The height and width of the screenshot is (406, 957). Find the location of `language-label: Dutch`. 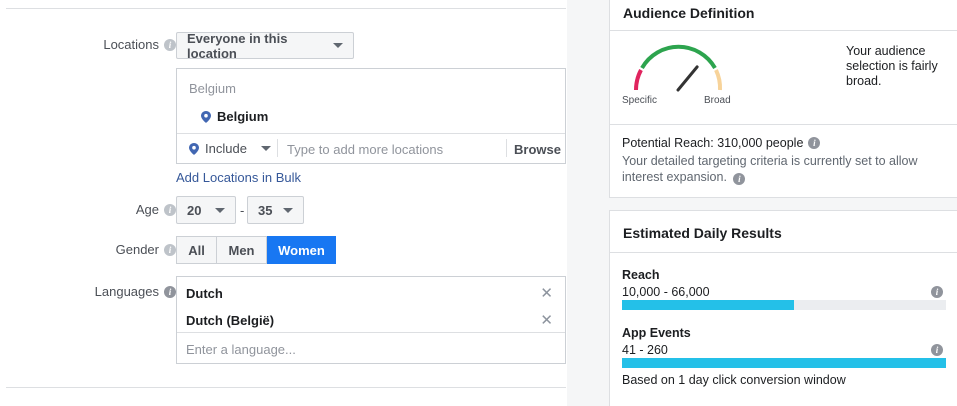

language-label: Dutch is located at coordinates (204, 293).